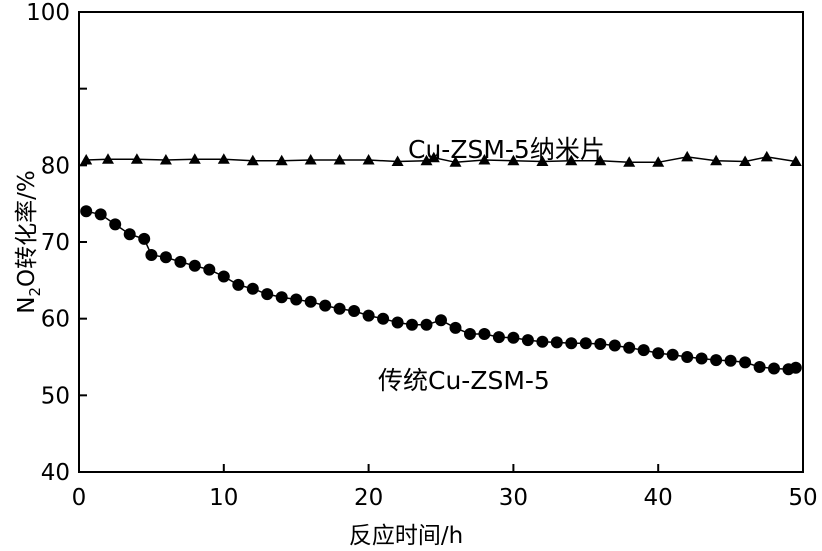 The image size is (822, 551). I want to click on y-axis-label: N2O转化率/%, so click(29, 241).